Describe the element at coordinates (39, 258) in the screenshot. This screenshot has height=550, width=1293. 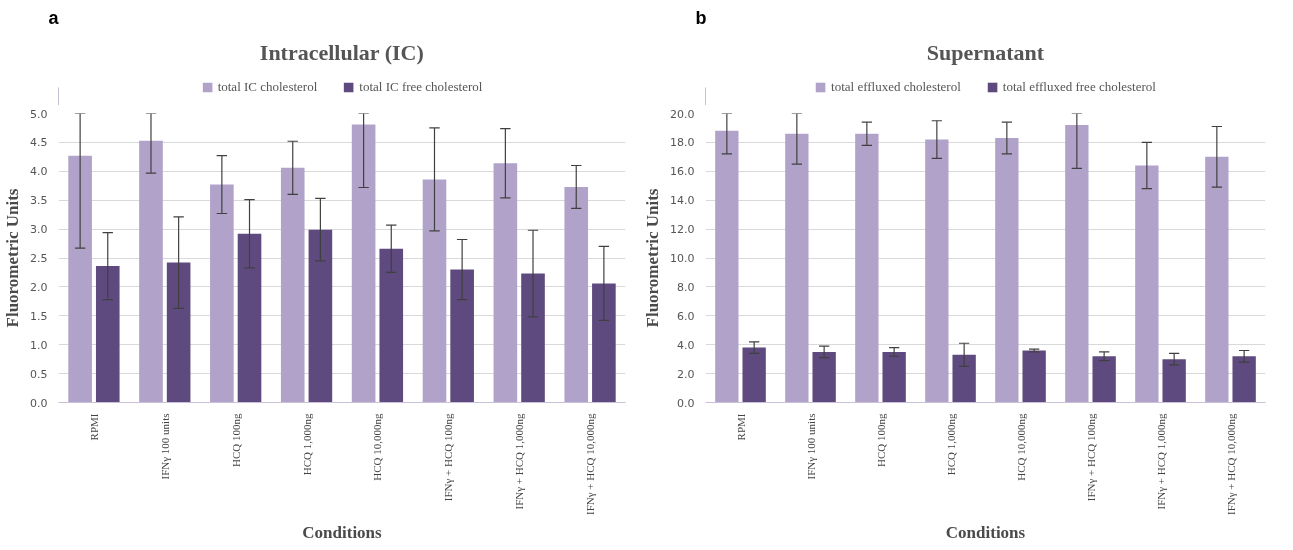
I see `y-tick-label: 2.5` at that location.